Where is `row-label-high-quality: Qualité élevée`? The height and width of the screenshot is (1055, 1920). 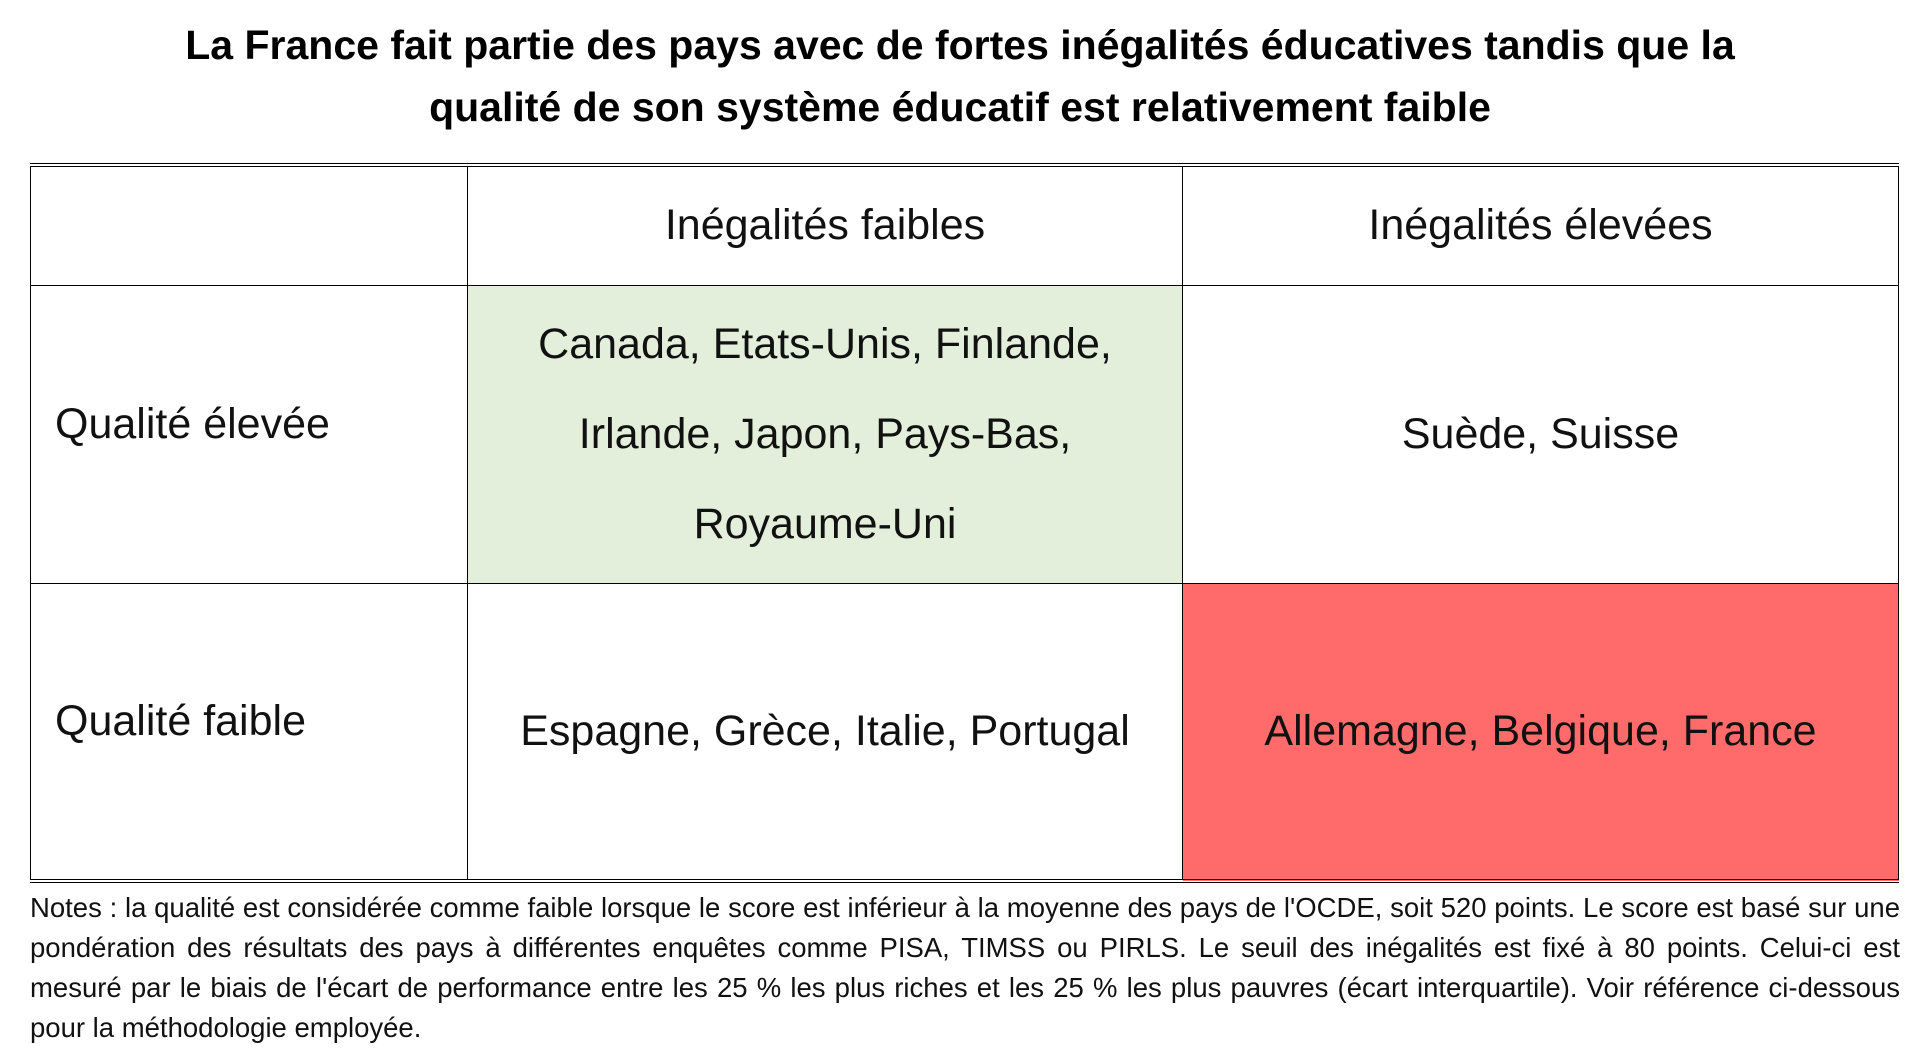
row-label-high-quality: Qualité élevée is located at coordinates (249, 434).